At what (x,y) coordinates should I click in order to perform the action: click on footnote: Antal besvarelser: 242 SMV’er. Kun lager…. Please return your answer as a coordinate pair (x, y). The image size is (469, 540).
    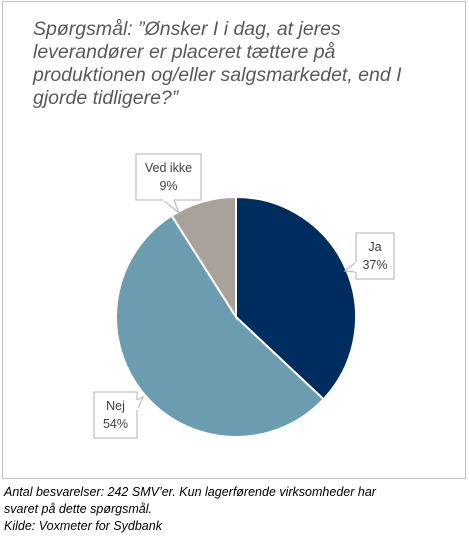
    Looking at the image, I should click on (235, 509).